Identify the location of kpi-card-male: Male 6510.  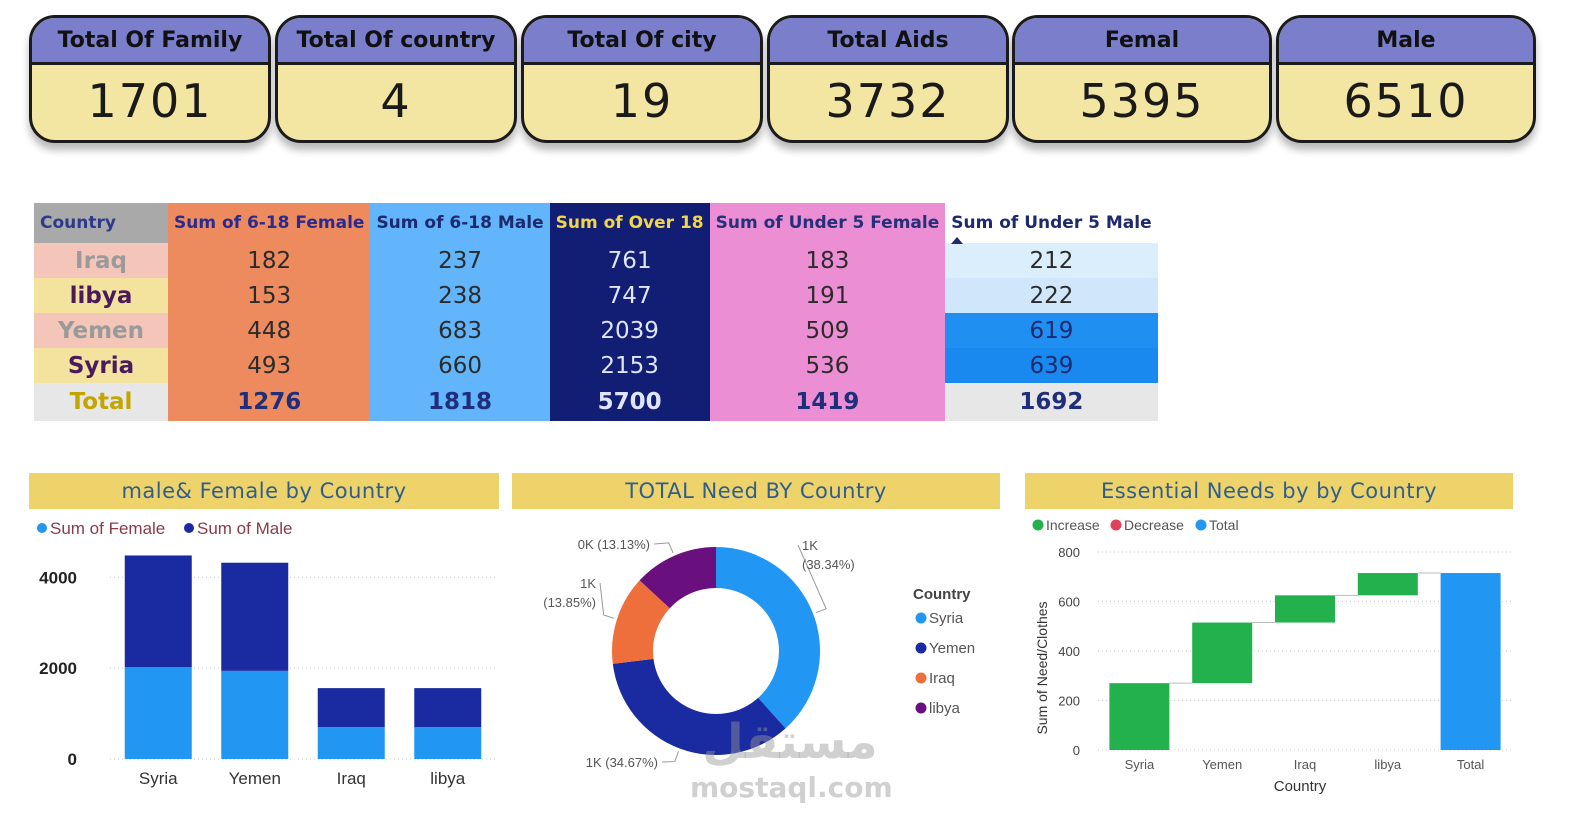
(1406, 79).